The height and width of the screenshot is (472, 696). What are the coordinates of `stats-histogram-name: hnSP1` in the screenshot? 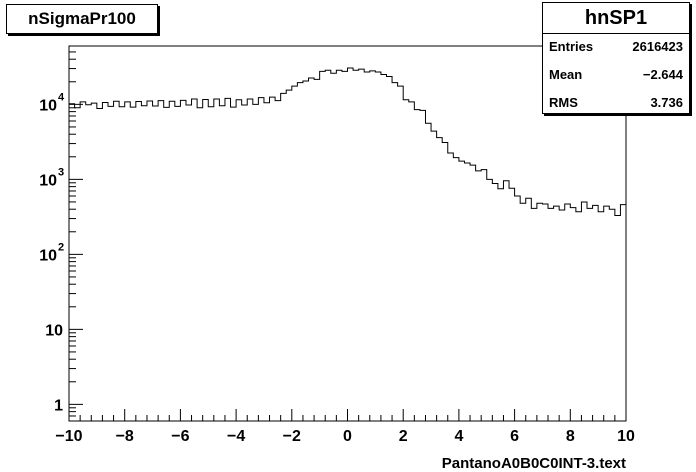 It's located at (616, 18).